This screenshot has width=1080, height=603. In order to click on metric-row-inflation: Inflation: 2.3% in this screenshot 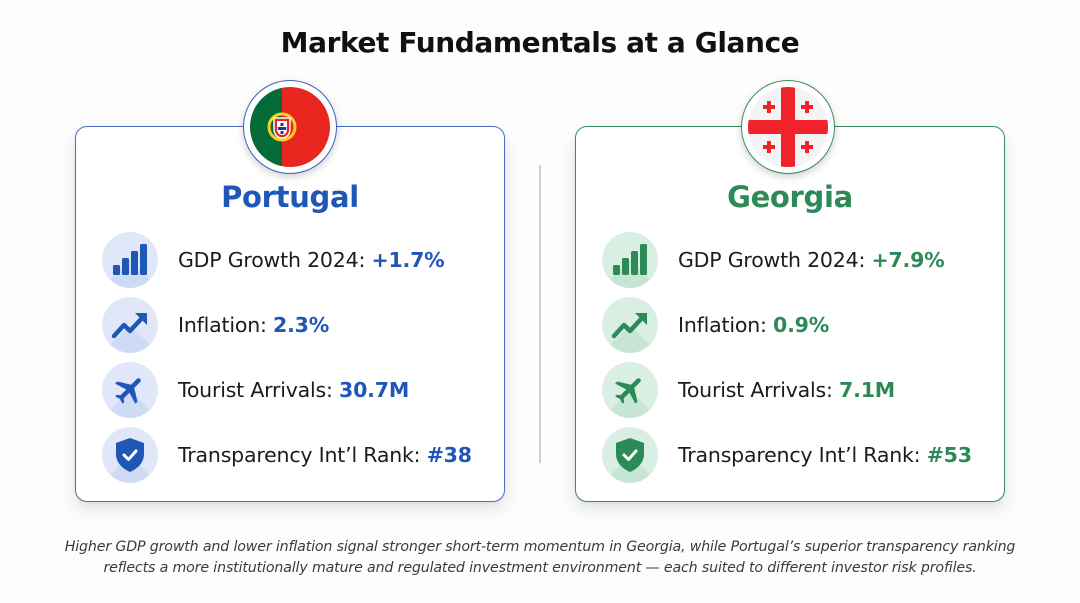, I will do `click(287, 324)`.